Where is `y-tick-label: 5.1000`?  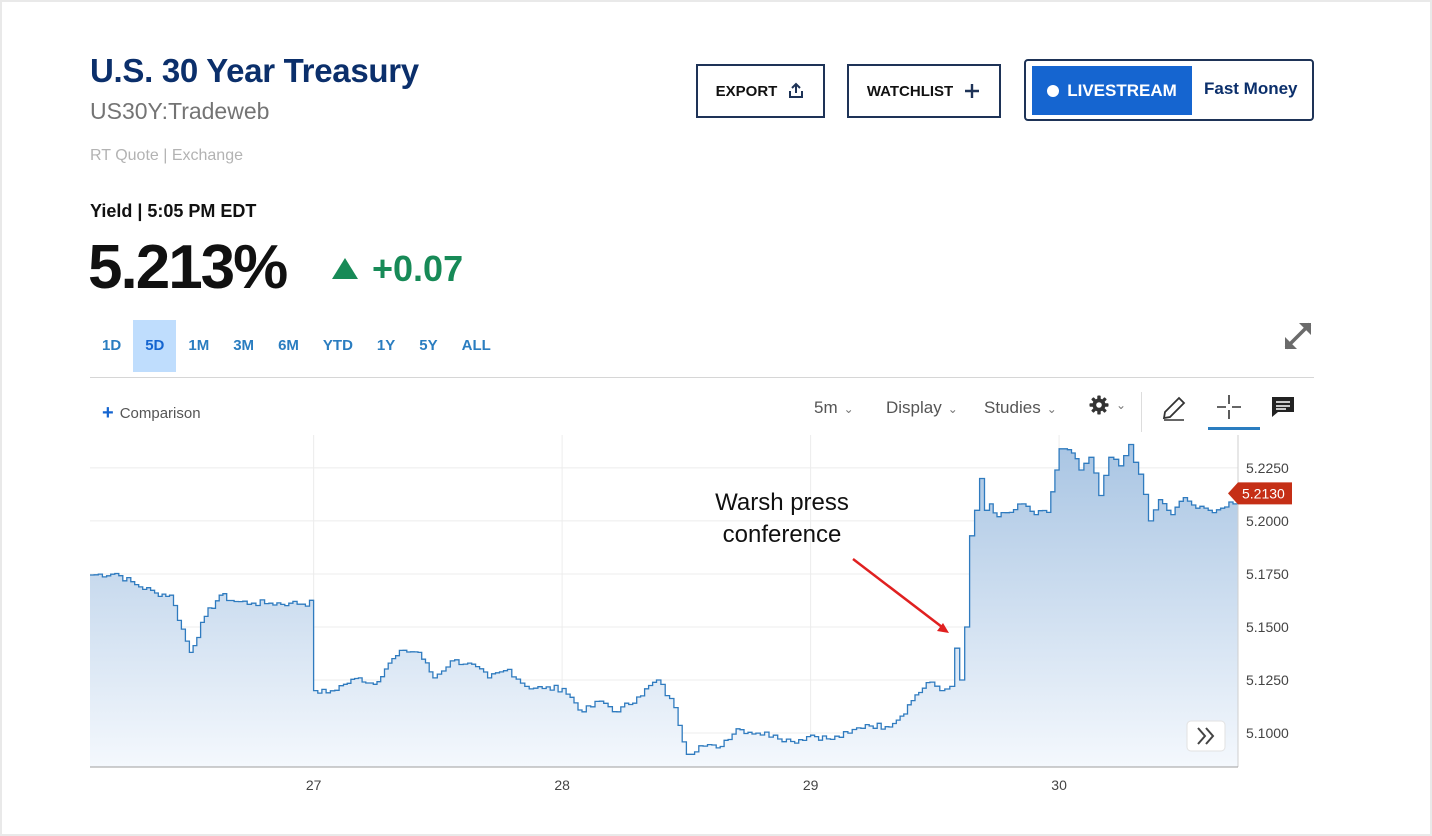 y-tick-label: 5.1000 is located at coordinates (1267, 733).